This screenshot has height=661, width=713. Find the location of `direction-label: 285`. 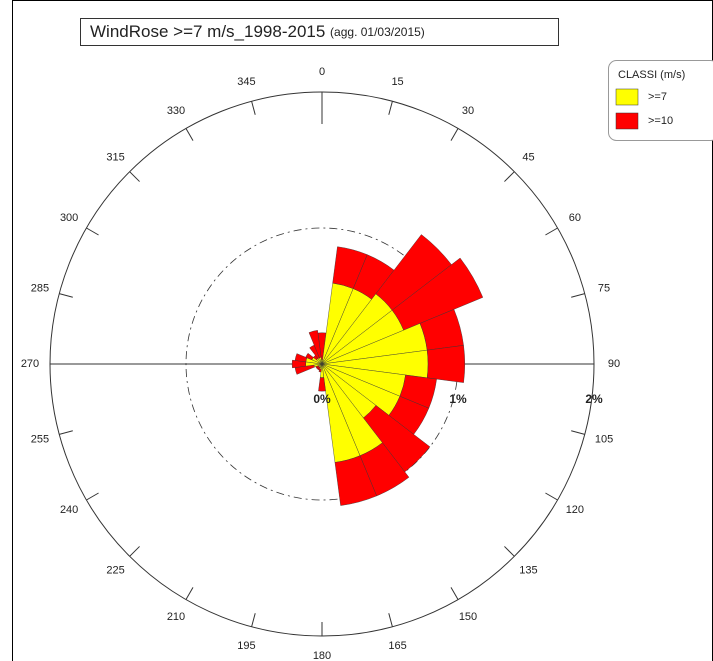

direction-label: 285 is located at coordinates (40, 288).